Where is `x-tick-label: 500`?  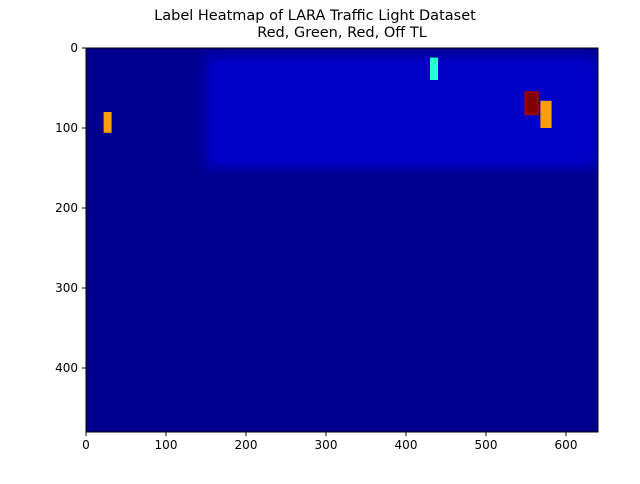
x-tick-label: 500 is located at coordinates (486, 445).